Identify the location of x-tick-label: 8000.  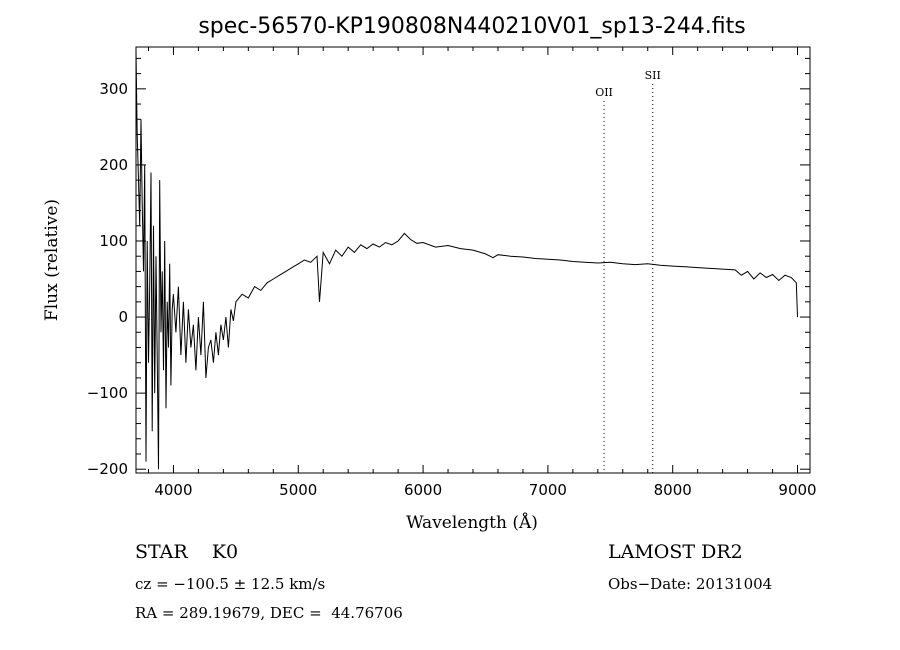
(673, 490).